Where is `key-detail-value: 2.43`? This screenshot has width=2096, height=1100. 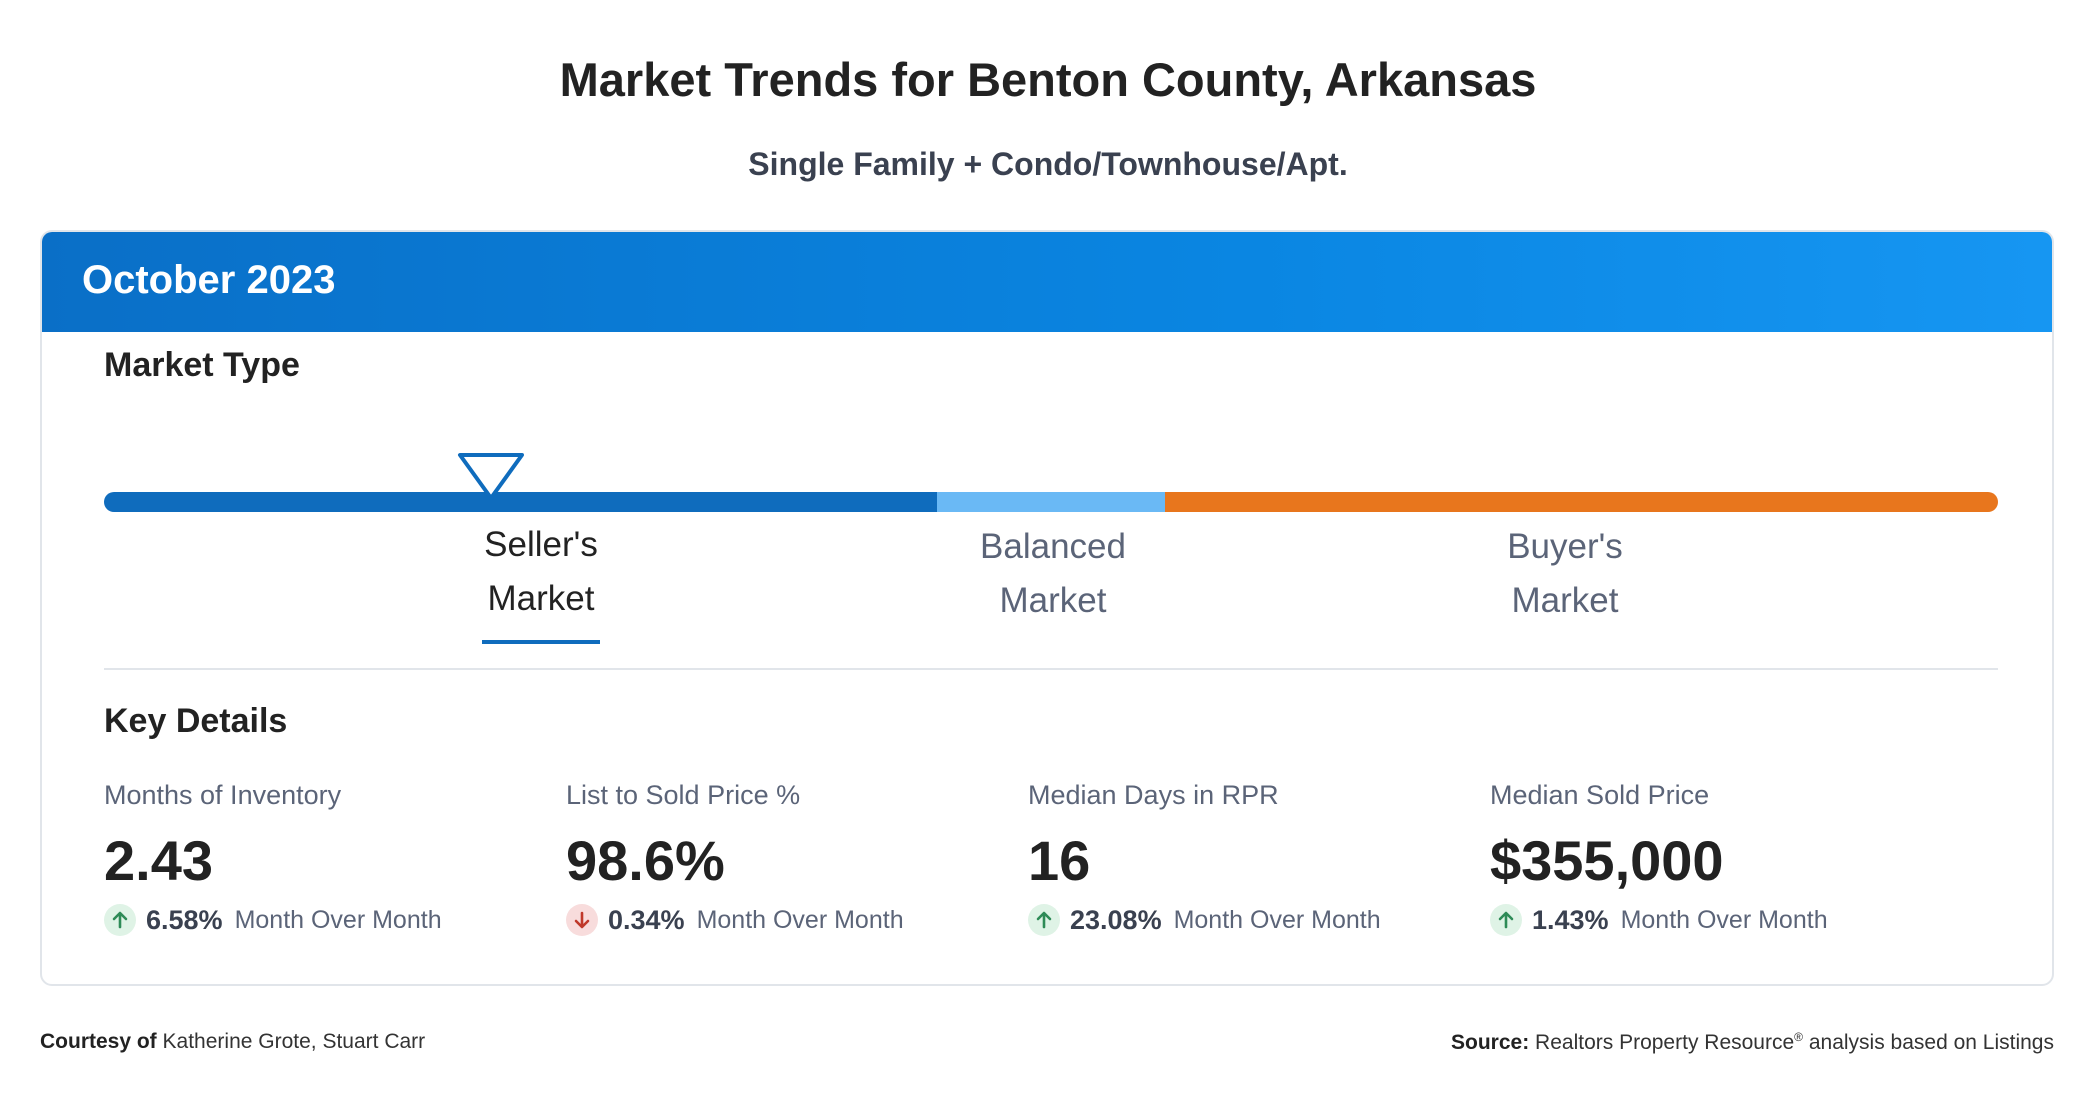
key-detail-value: 2.43 is located at coordinates (158, 860).